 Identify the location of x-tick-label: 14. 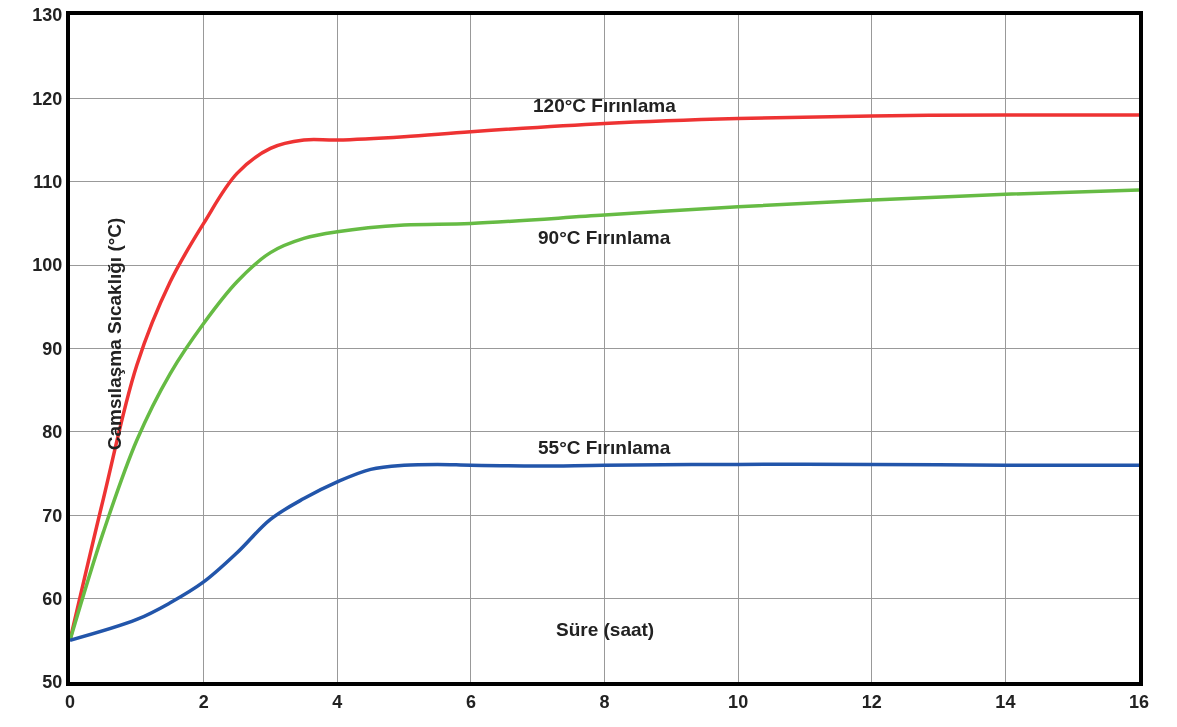
(1005, 701).